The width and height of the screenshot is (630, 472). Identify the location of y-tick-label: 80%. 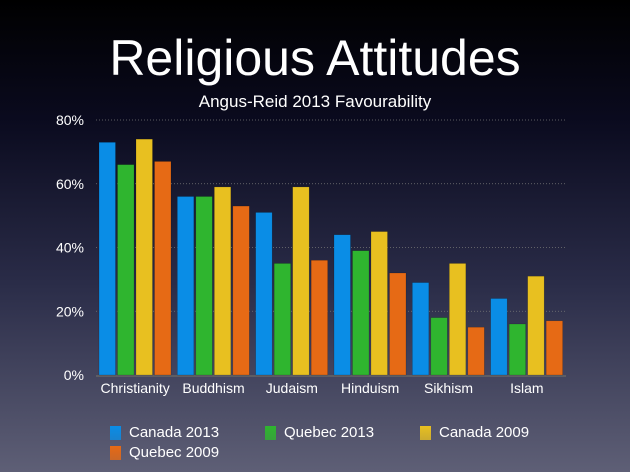
(70, 120).